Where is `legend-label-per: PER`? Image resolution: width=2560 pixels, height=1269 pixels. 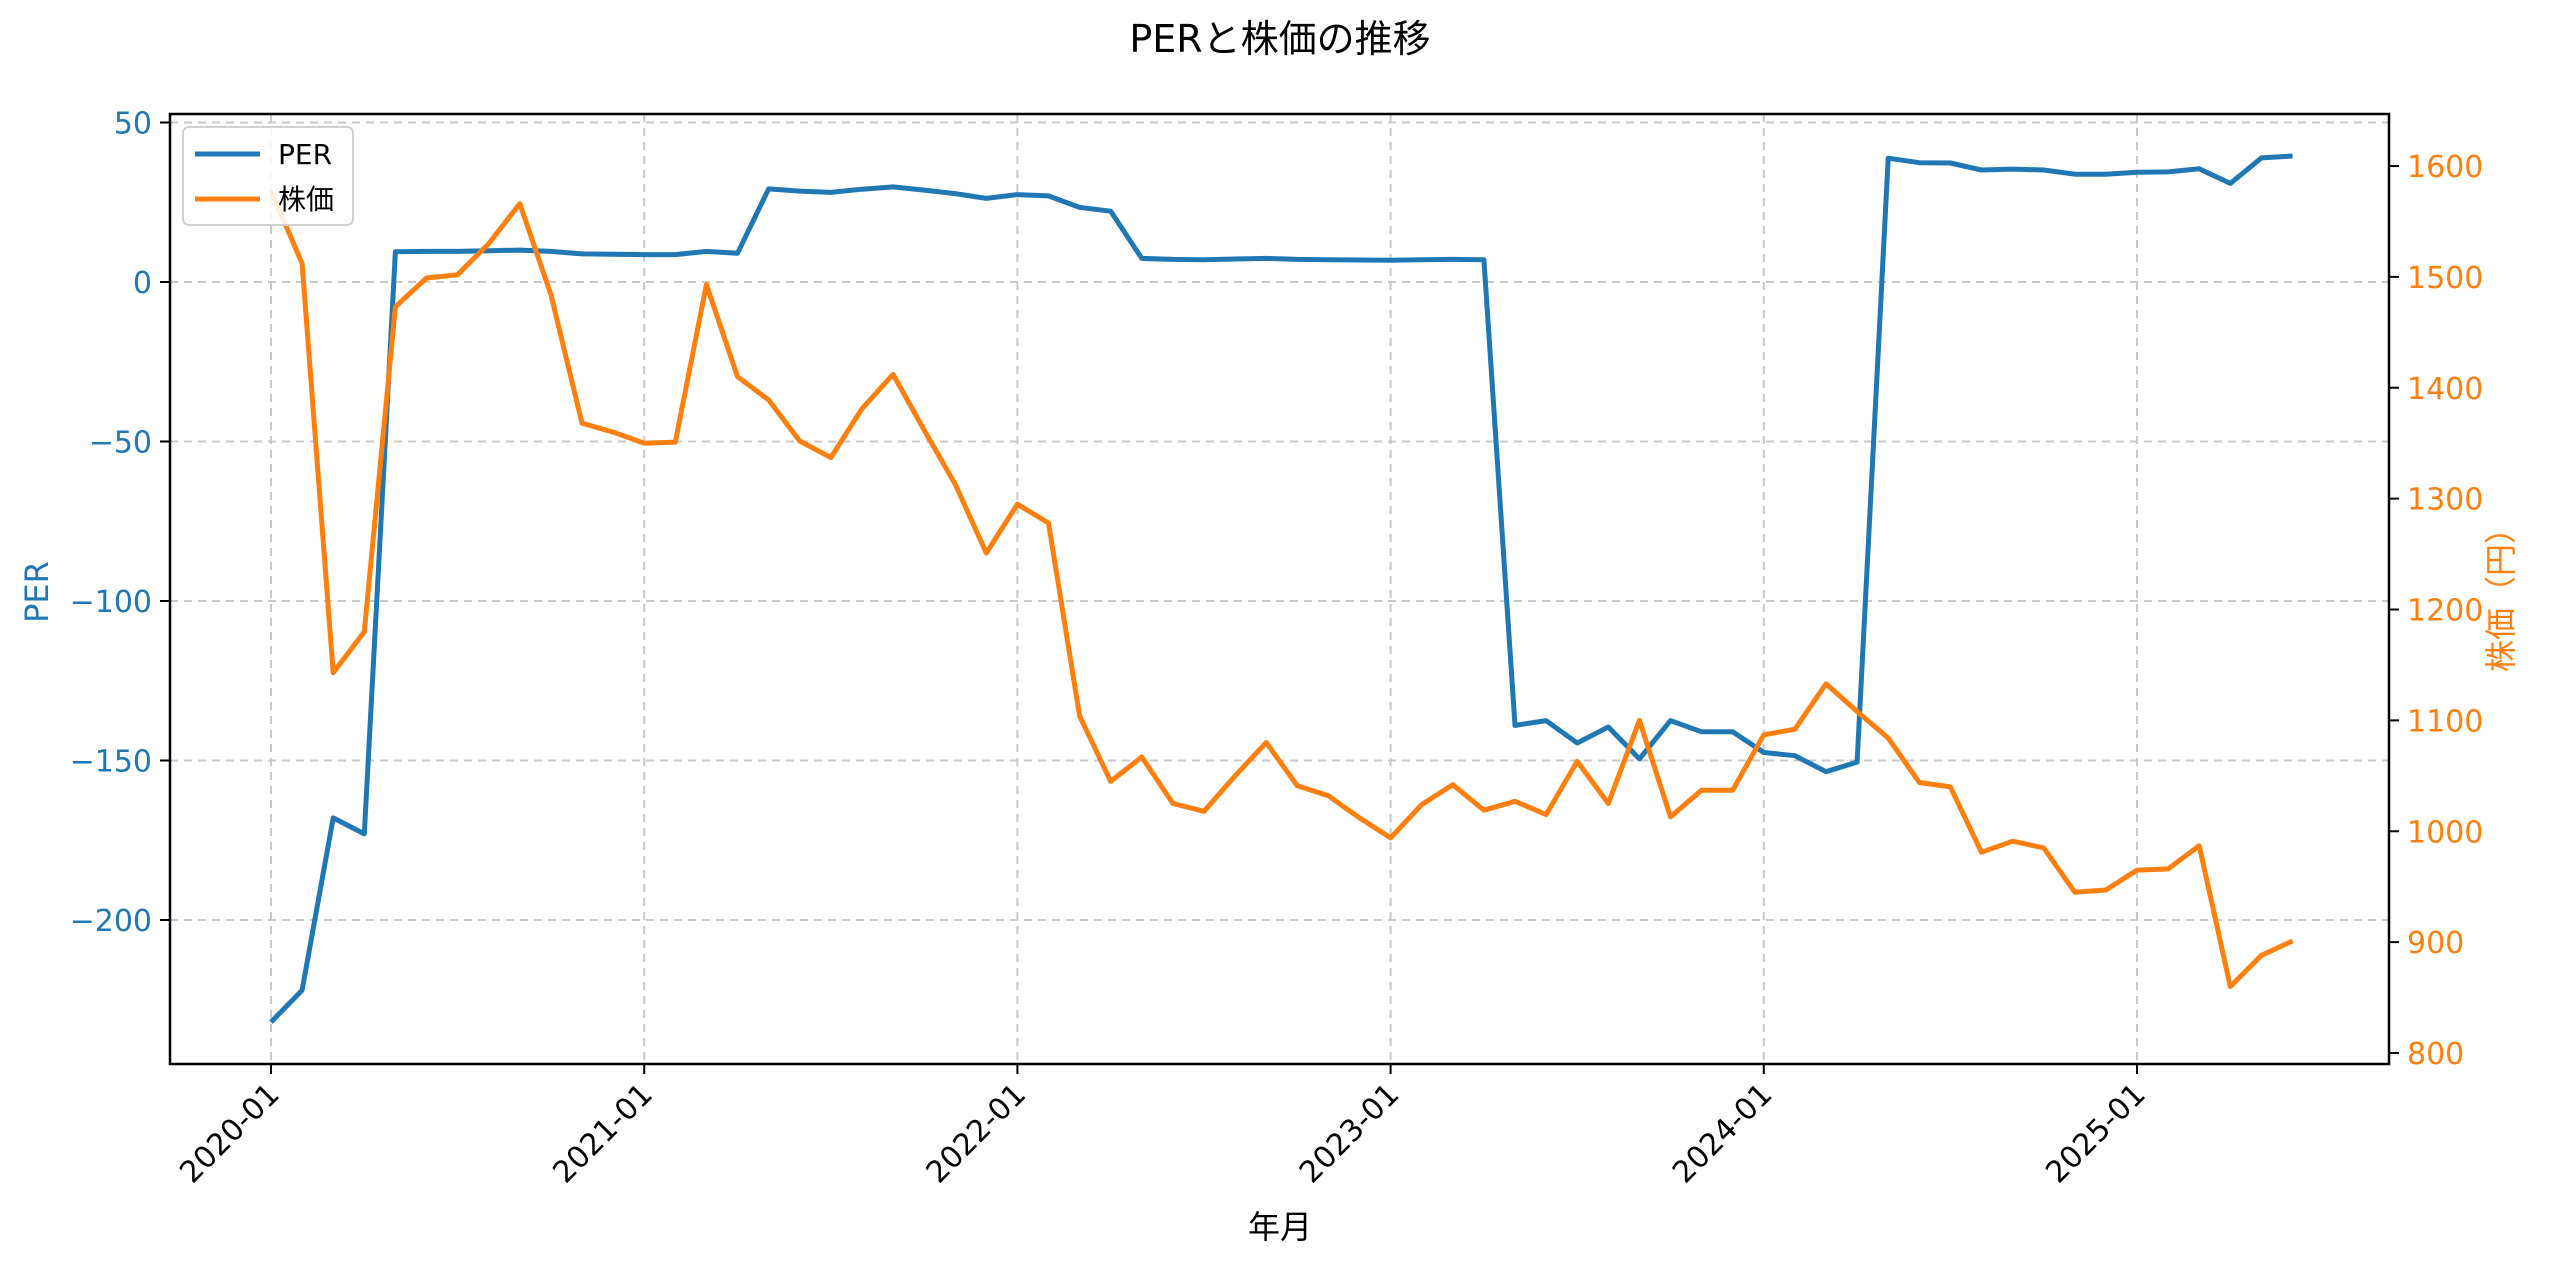 legend-label-per: PER is located at coordinates (305, 154).